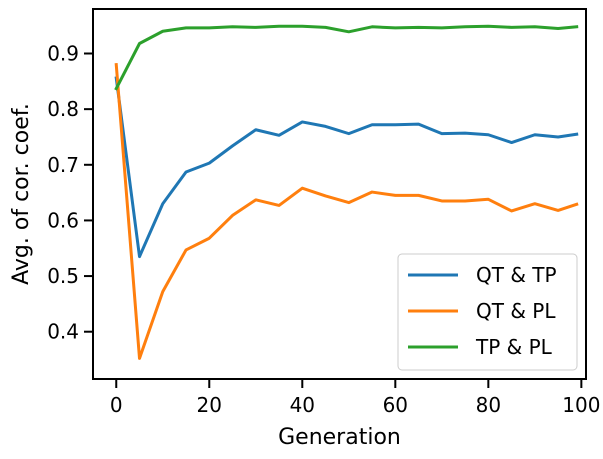 This screenshot has height=459, width=603. I want to click on x-axis-ticks: 0 20 40 60 80 100, so click(355, 398).